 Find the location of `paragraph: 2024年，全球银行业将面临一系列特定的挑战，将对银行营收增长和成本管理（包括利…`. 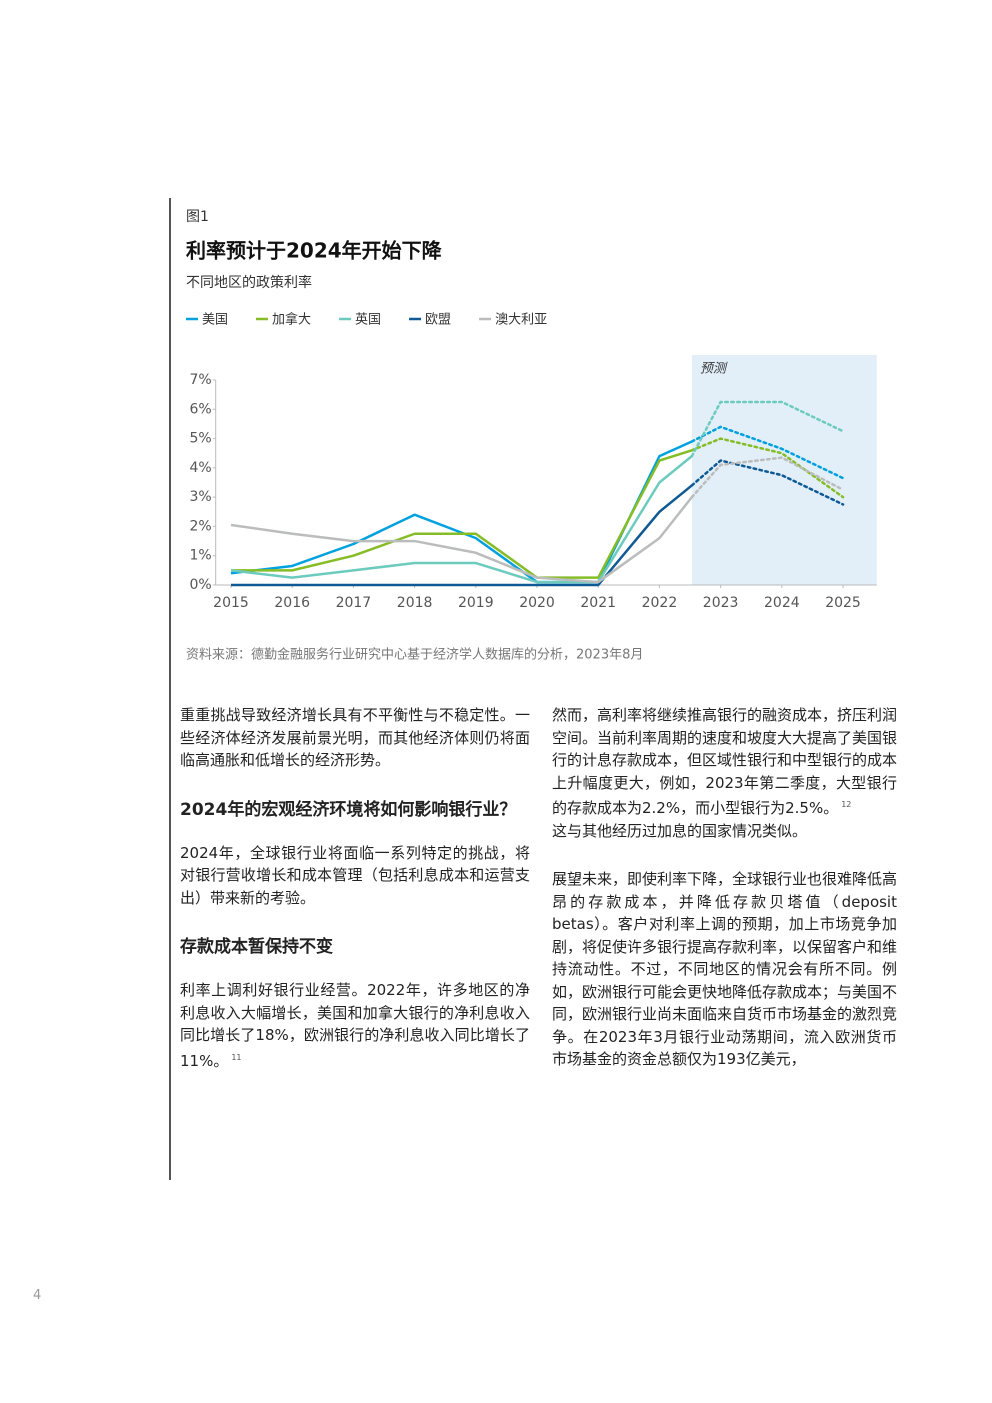

paragraph: 2024年，全球银行业将面临一系列特定的挑战，将对银行营收增长和成本管理（包括利… is located at coordinates (355, 876).